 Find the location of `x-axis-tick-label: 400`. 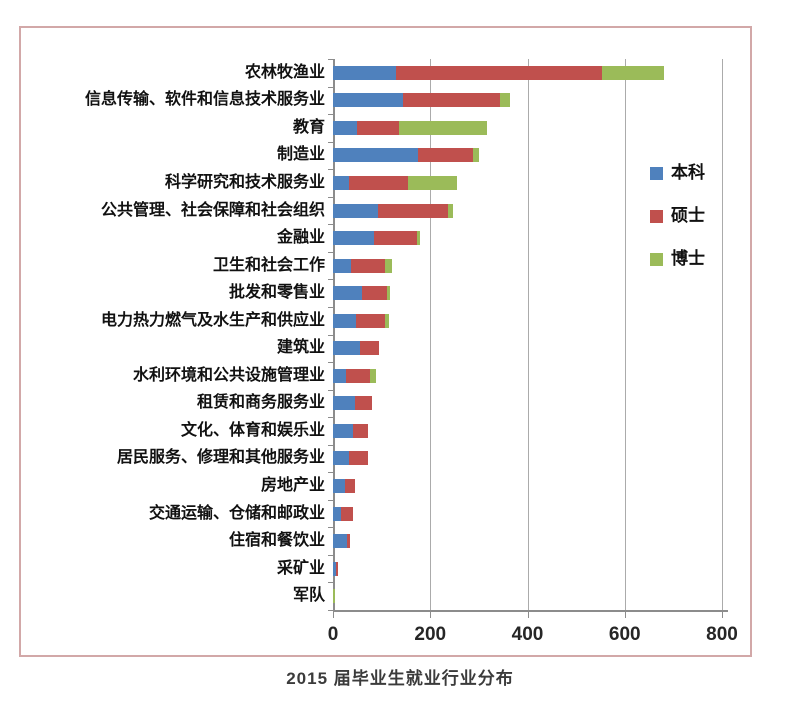

x-axis-tick-label: 400 is located at coordinates (527, 634).